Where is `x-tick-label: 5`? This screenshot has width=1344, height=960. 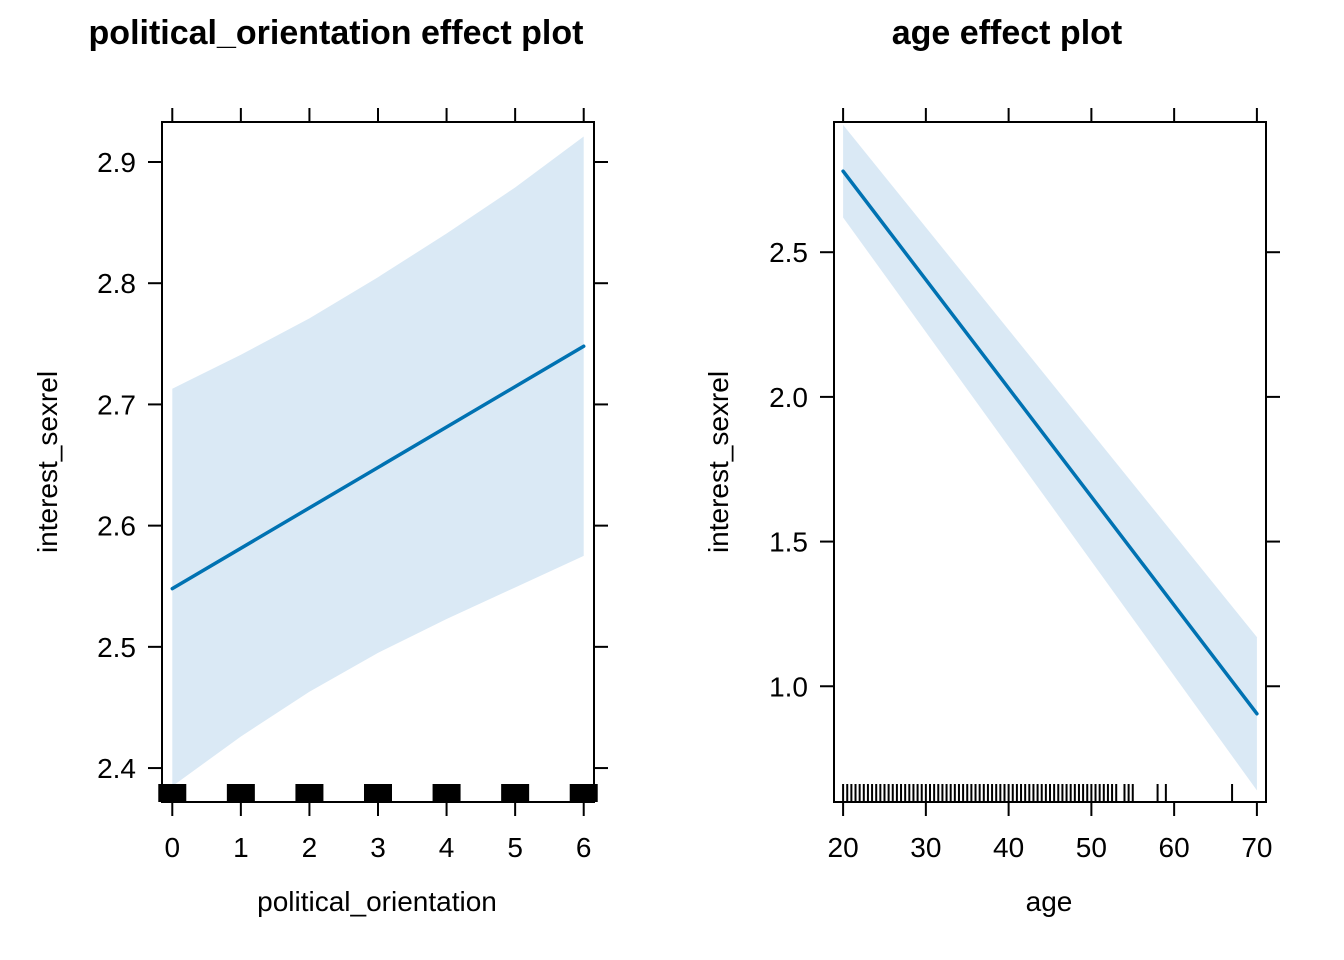
x-tick-label: 5 is located at coordinates (515, 847).